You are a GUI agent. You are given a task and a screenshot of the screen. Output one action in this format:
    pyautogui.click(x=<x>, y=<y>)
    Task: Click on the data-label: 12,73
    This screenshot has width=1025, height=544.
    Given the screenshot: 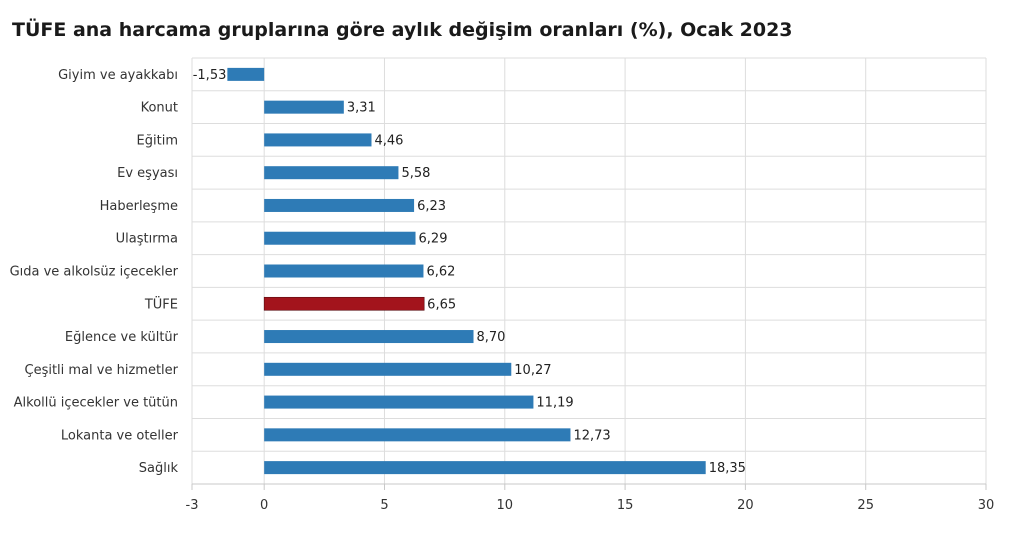 What is the action you would take?
    pyautogui.click(x=591, y=435)
    